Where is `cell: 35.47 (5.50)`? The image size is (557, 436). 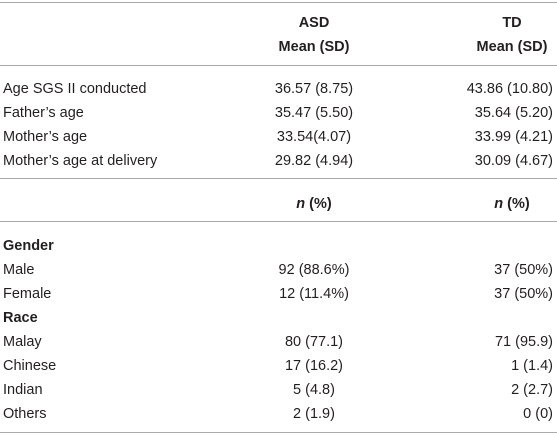
cell: 35.47 (5.50) is located at coordinates (314, 113).